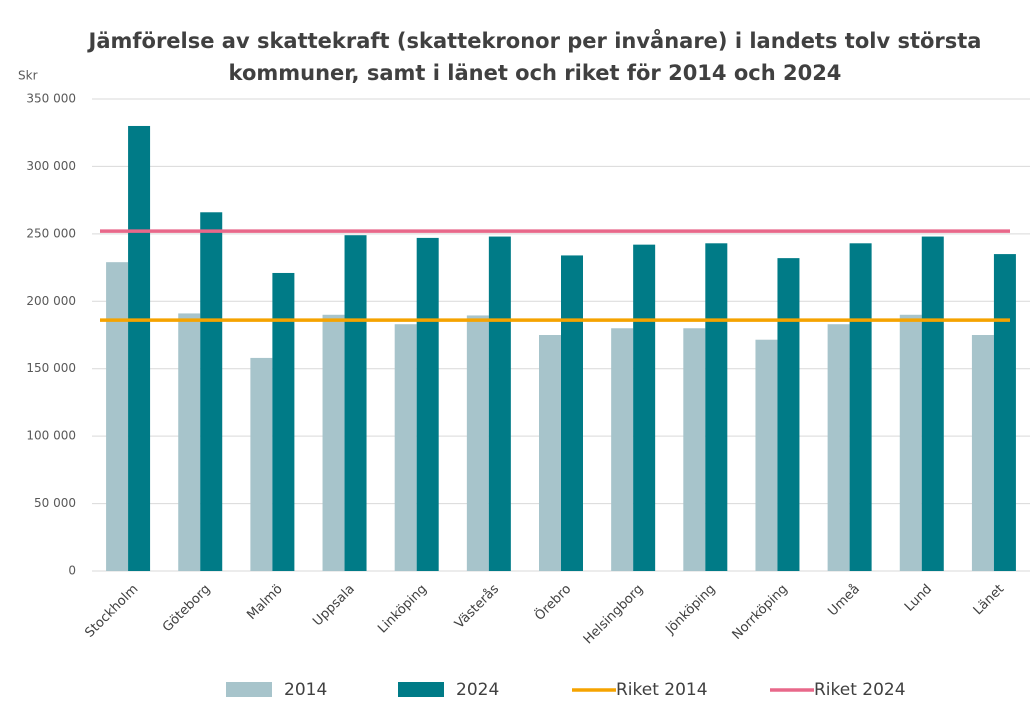 The height and width of the screenshot is (702, 1036). I want to click on x-tick-label: Örebro, so click(553, 602).